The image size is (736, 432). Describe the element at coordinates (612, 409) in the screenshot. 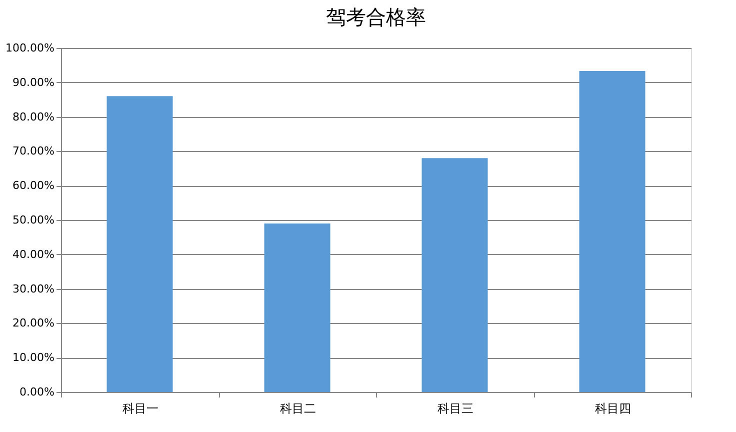

I see `x-tick-label: 科目四` at that location.